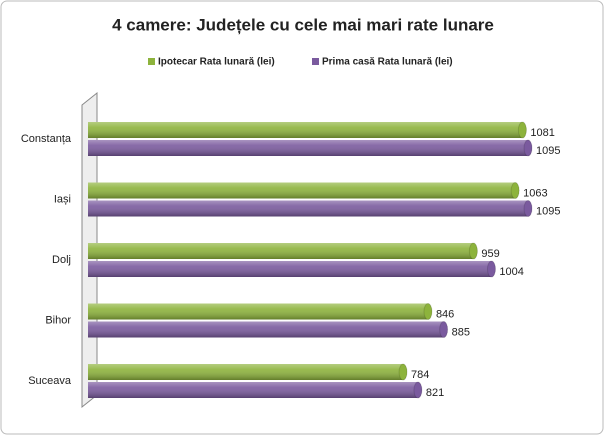 Image resolution: width=605 pixels, height=436 pixels. What do you see at coordinates (542, 133) in the screenshot?
I see `value-label: 1081` at bounding box center [542, 133].